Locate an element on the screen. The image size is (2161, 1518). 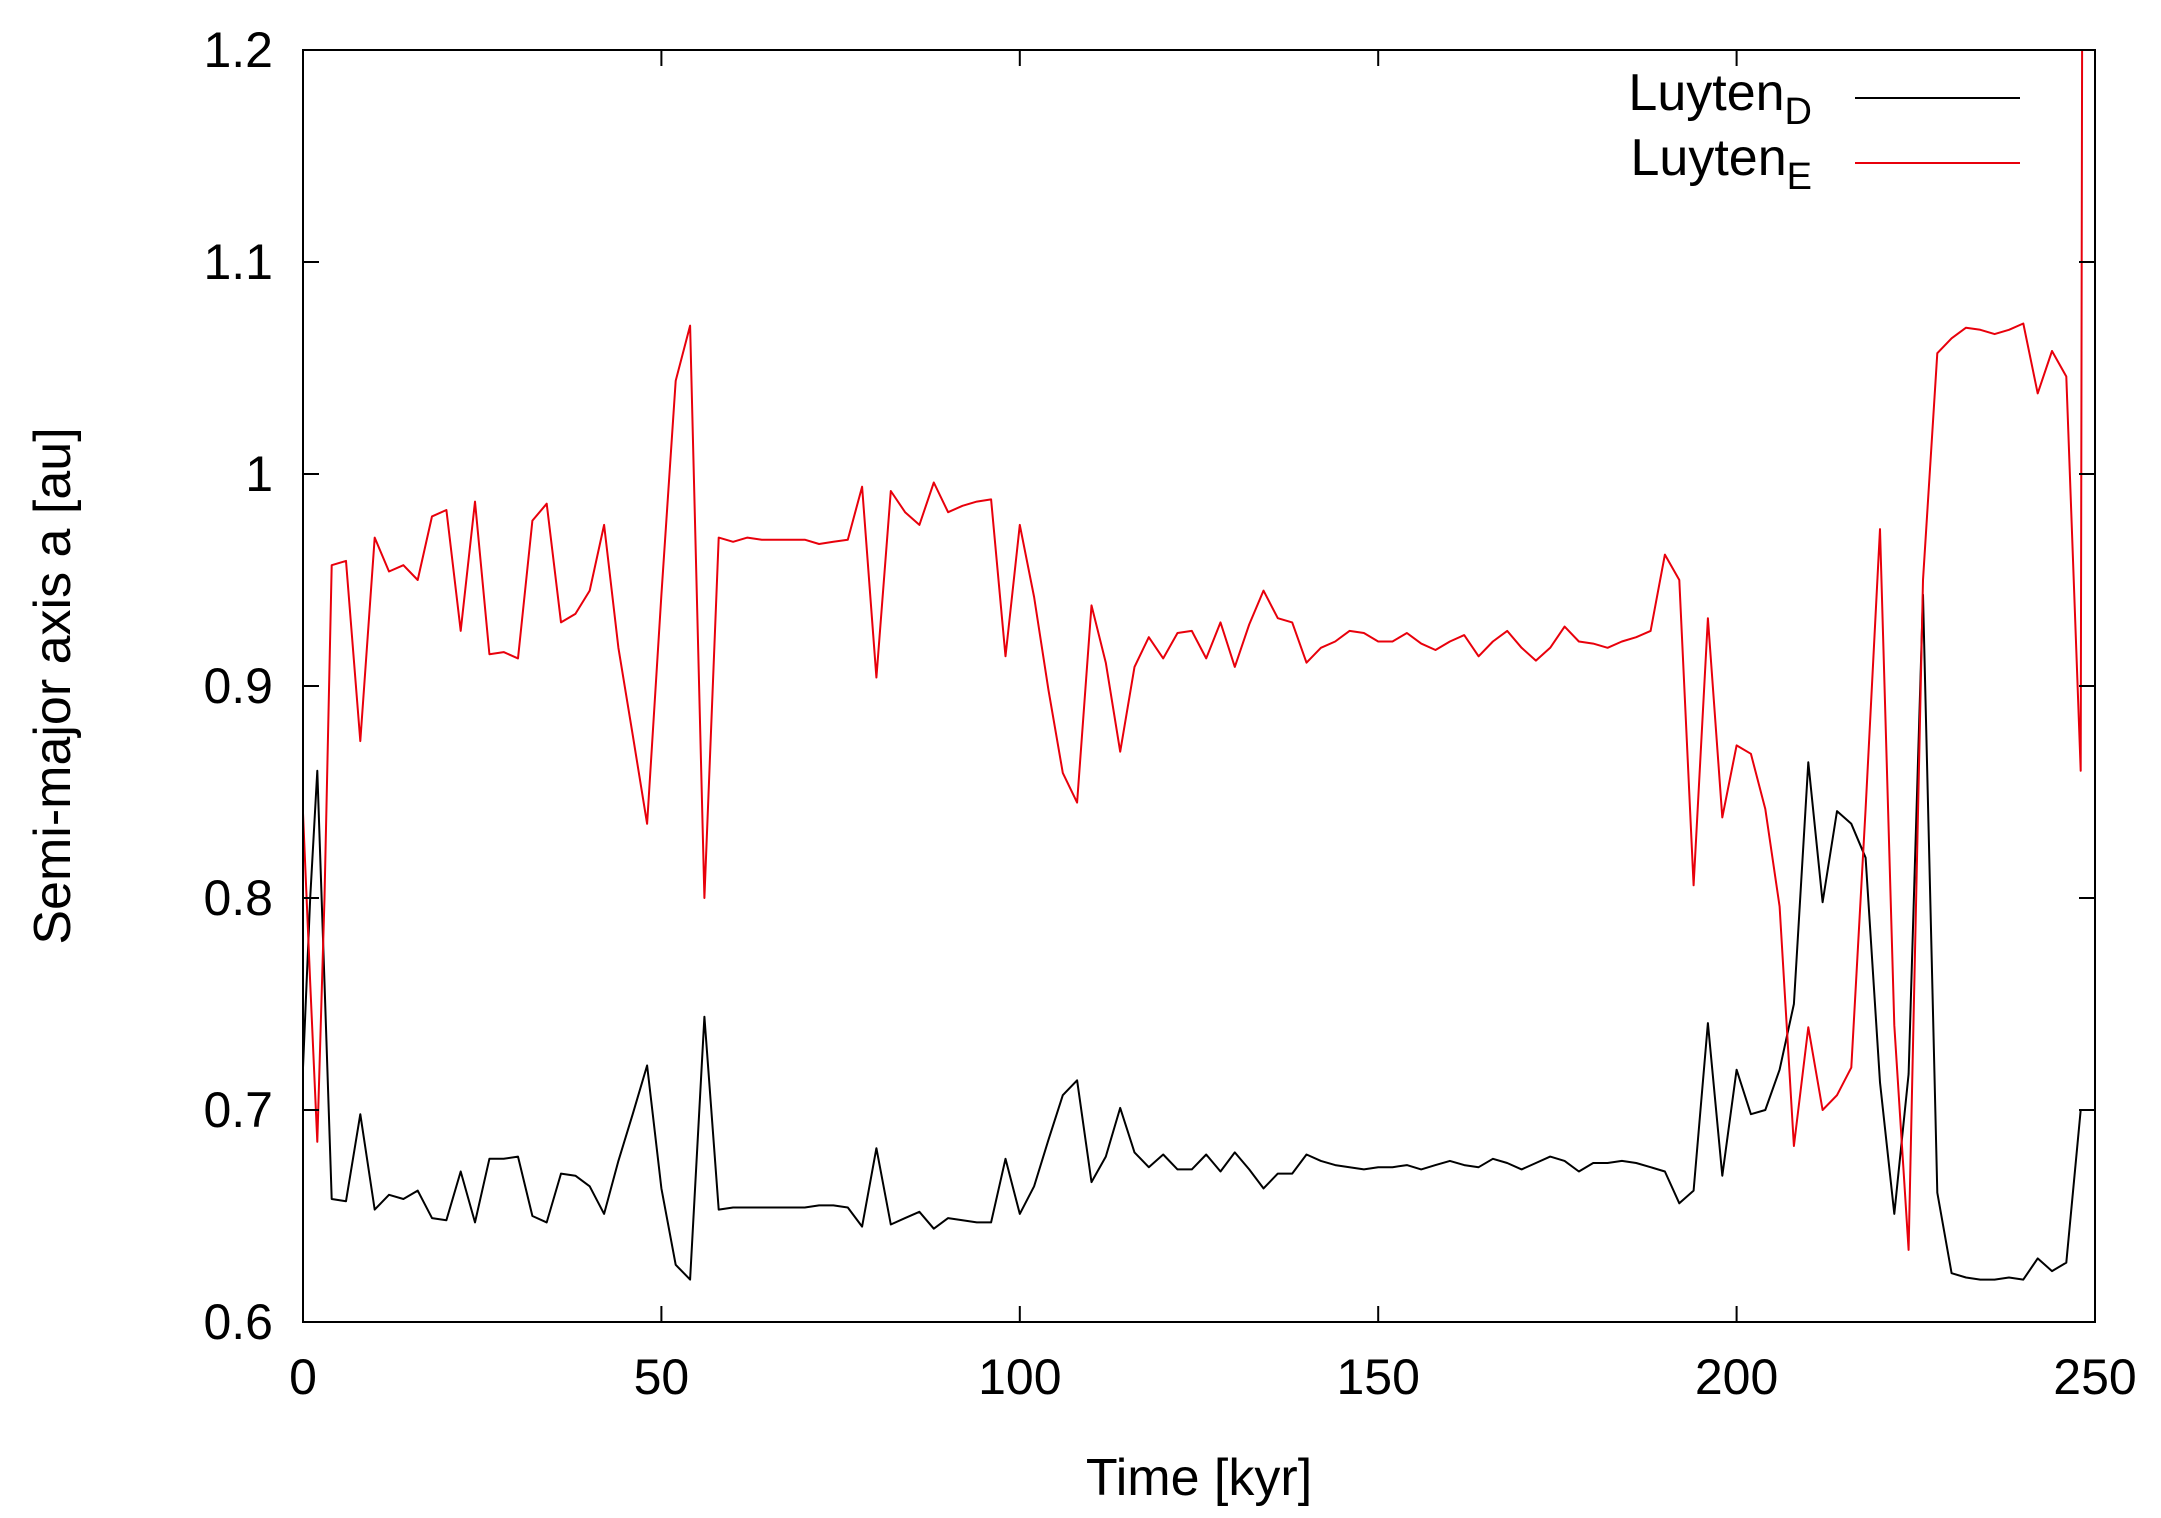
legend: LuytenD LuytenE is located at coordinates (1824, 131).